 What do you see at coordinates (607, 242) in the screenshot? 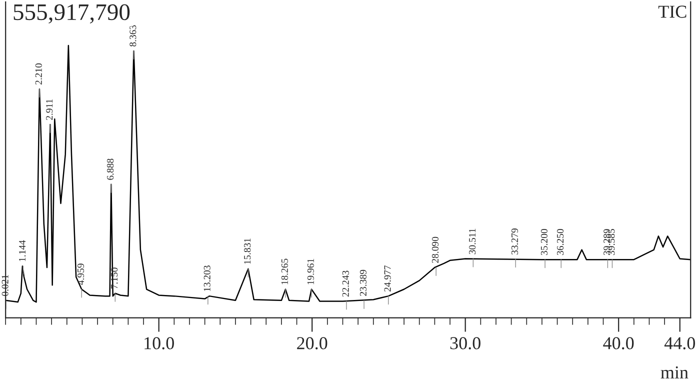
I see `annotation: 39.289` at bounding box center [607, 242].